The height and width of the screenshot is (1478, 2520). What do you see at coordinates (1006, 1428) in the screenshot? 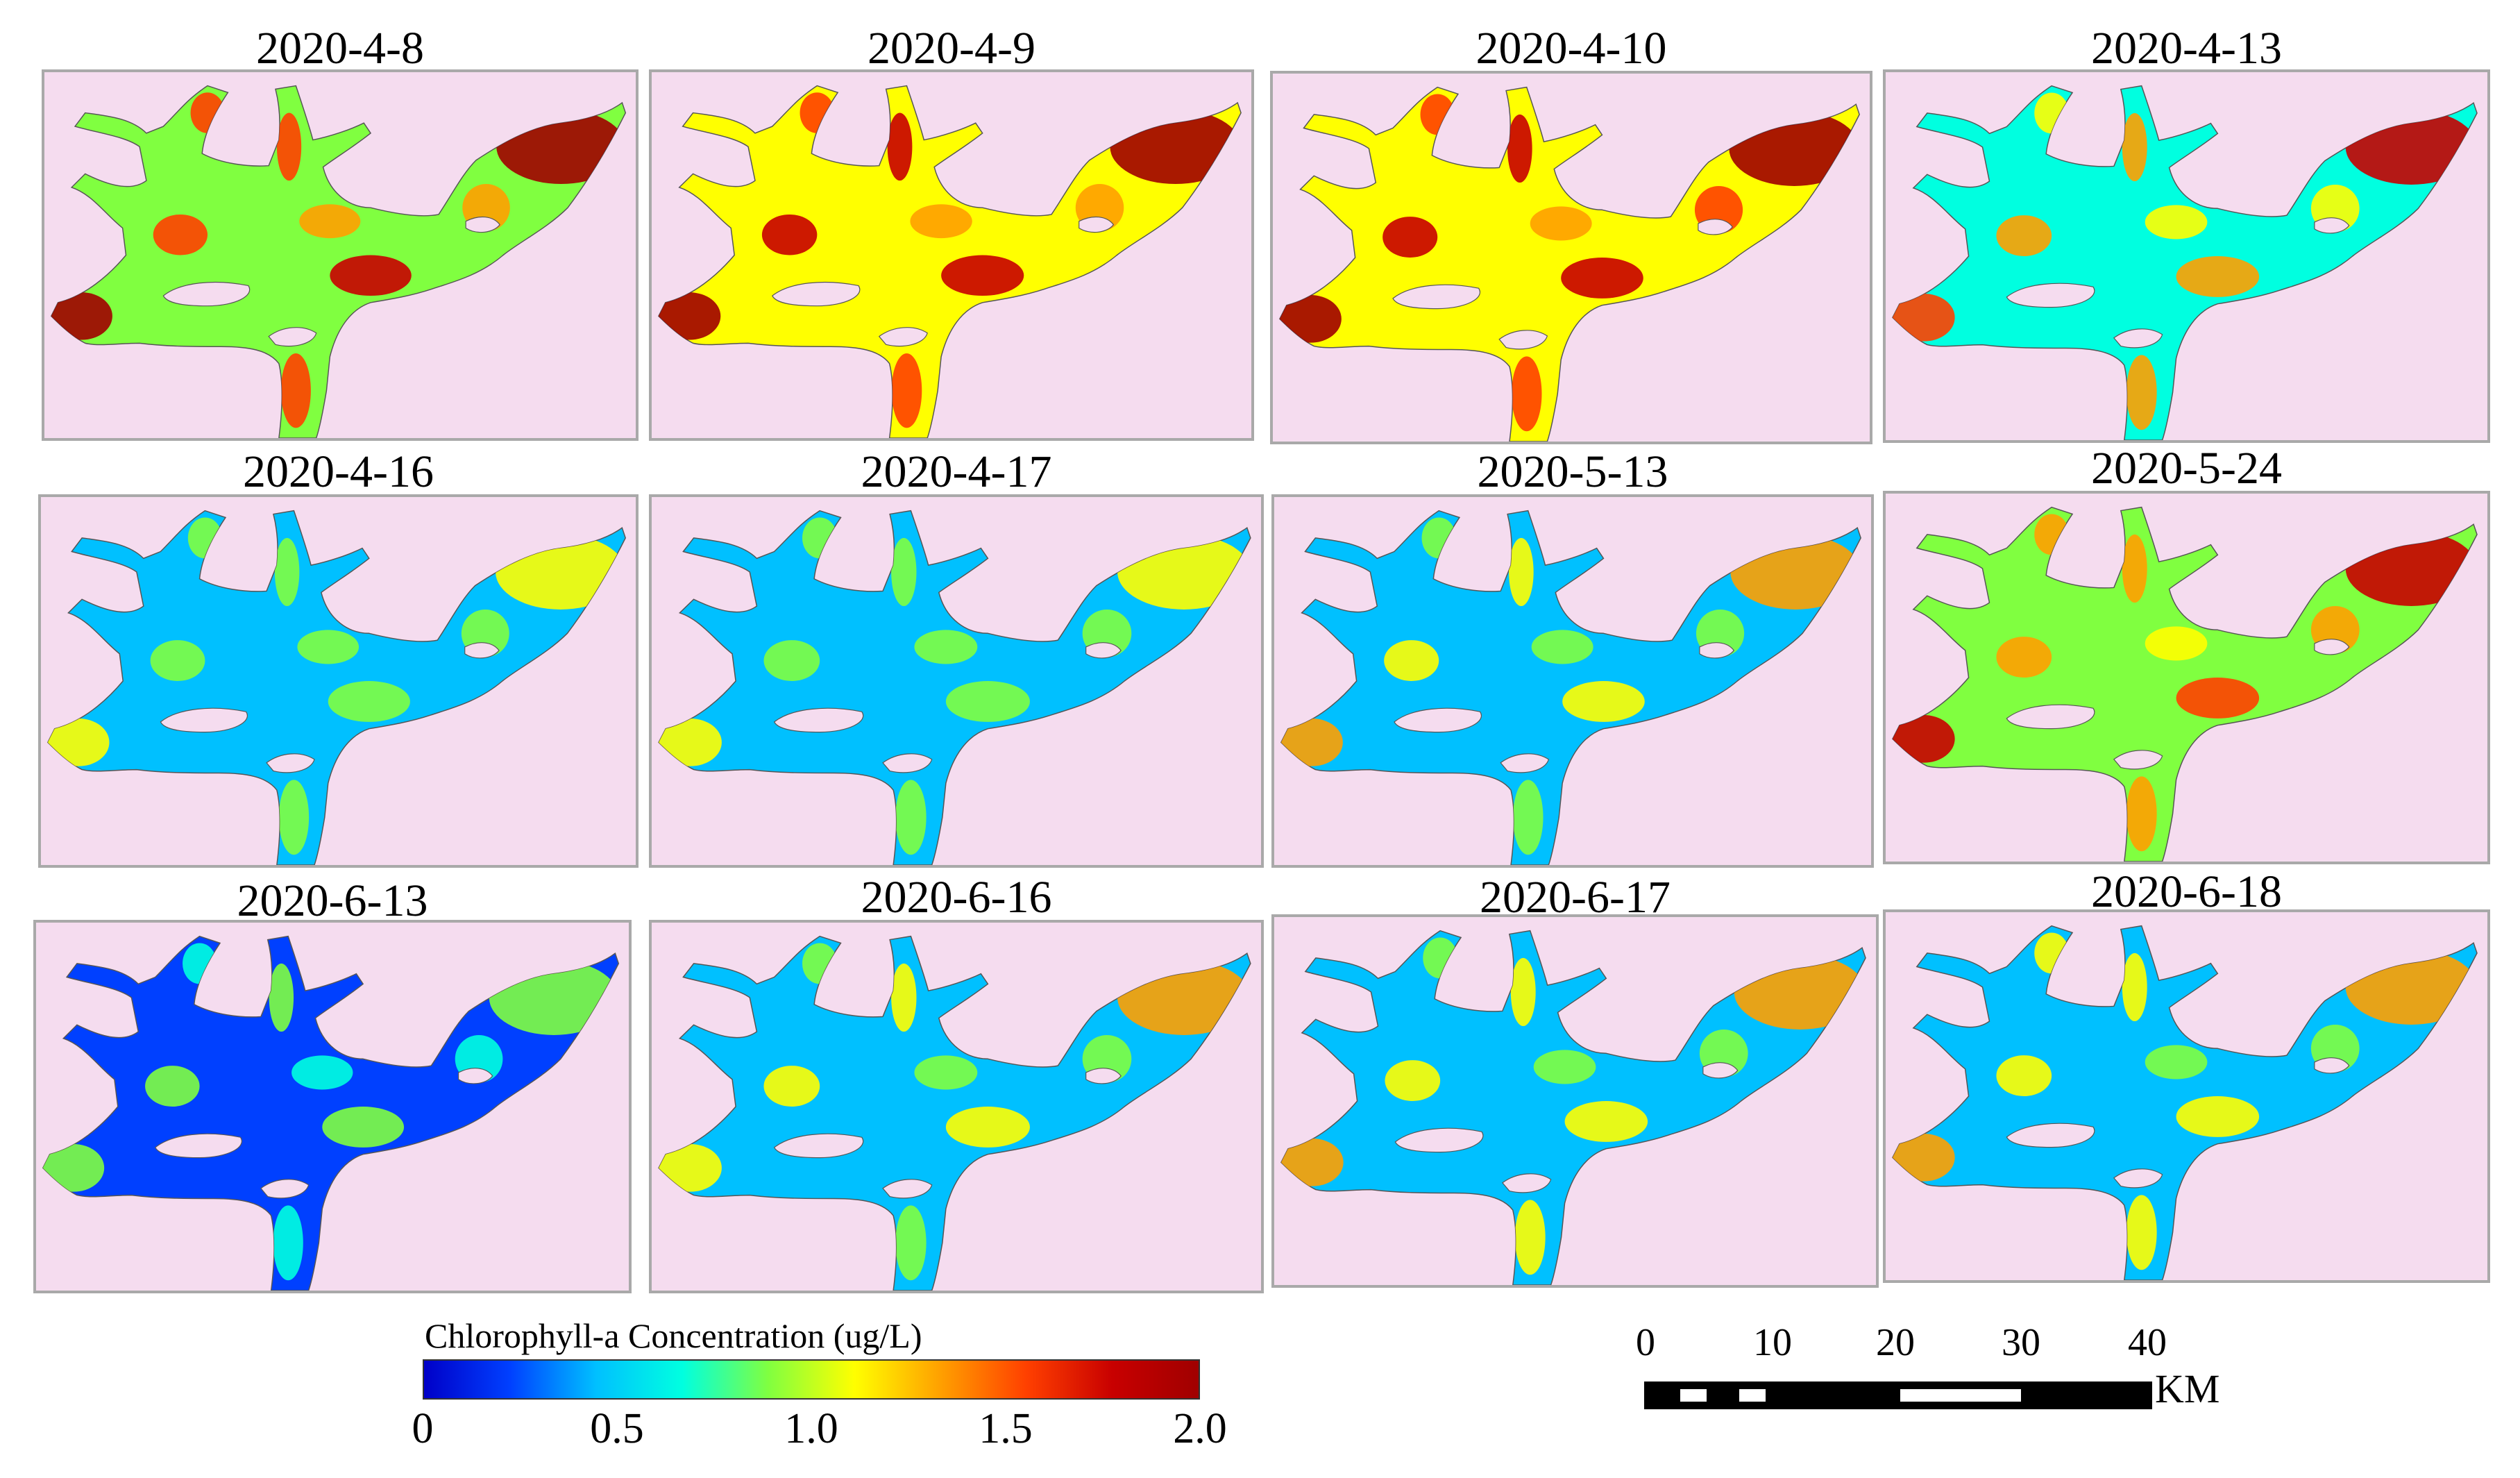
I see `colorbar-tick: 1.5` at bounding box center [1006, 1428].